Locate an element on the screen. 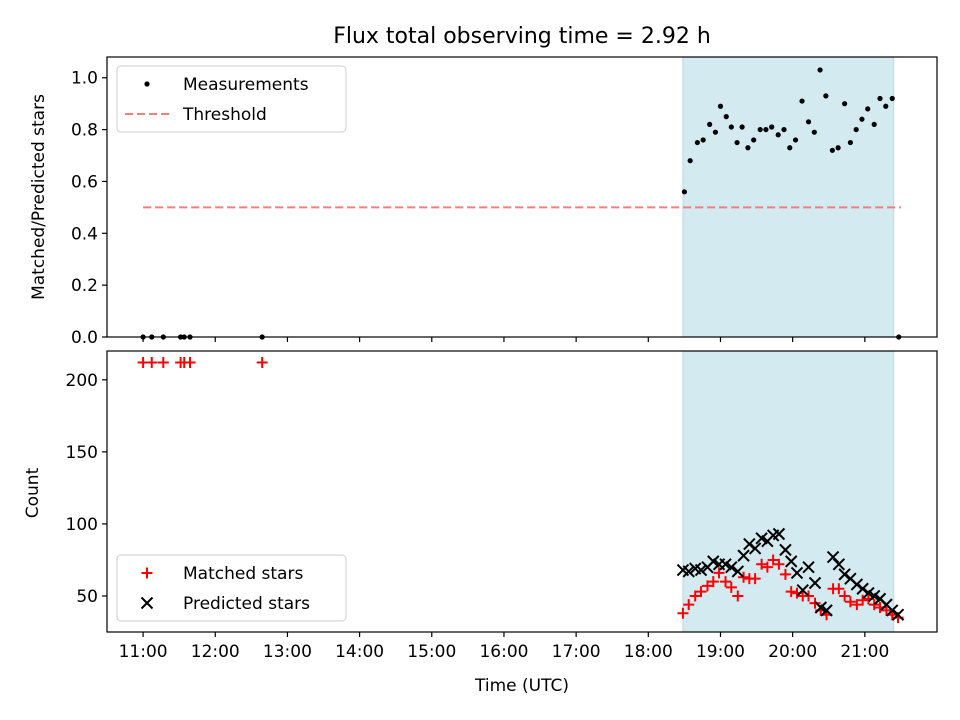 Image resolution: width=960 pixels, height=720 pixels. x-tick-label: 18:00 is located at coordinates (648, 652).